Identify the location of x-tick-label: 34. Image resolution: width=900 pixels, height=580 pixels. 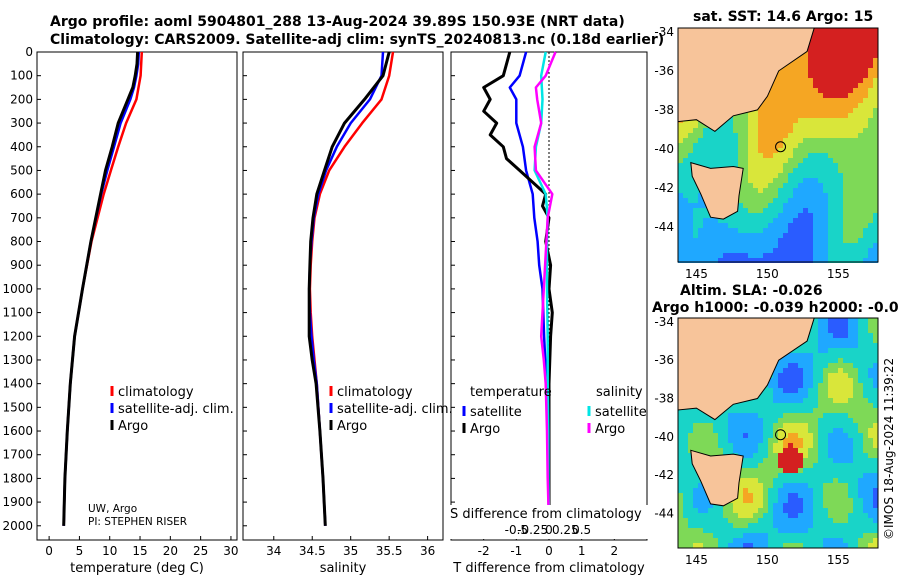
(273, 551).